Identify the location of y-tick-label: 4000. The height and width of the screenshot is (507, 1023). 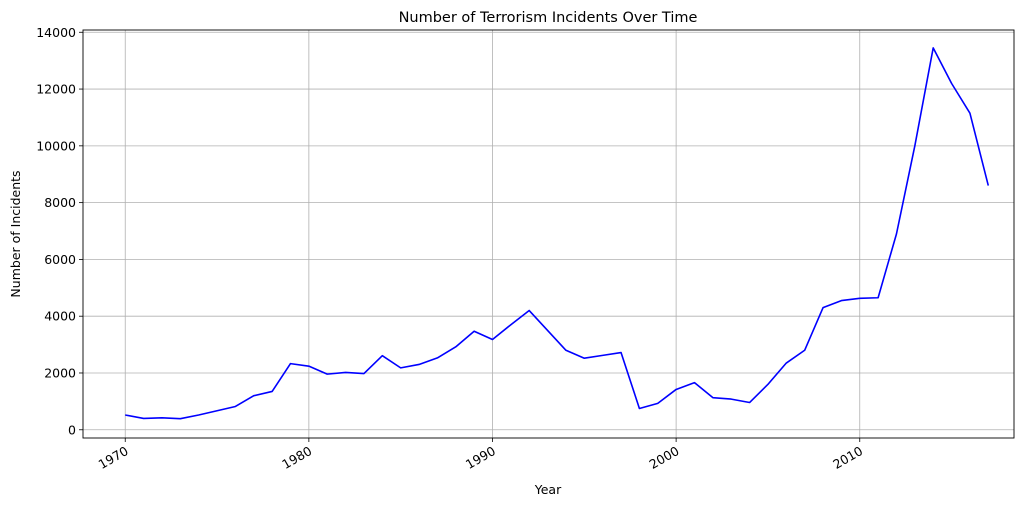
(60, 316).